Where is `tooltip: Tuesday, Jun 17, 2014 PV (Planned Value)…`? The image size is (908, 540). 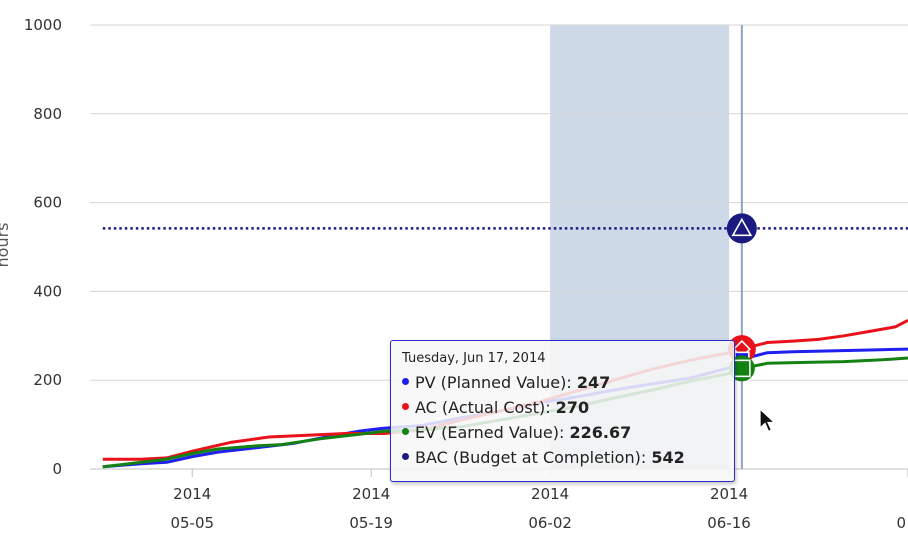
tooltip: Tuesday, Jun 17, 2014 PV (Planned Value)… is located at coordinates (562, 411).